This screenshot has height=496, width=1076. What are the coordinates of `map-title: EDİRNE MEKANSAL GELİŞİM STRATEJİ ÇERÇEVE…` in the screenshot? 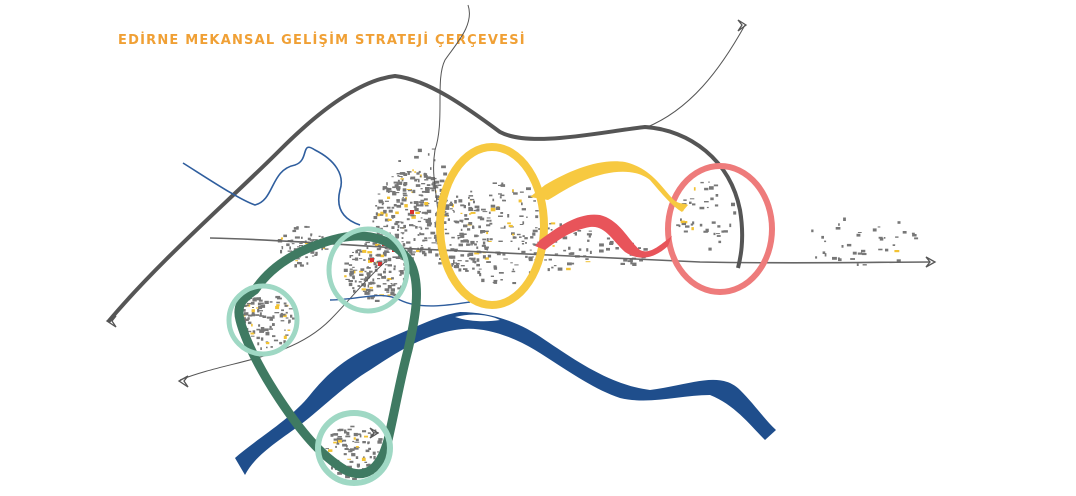 It's located at (322, 40).